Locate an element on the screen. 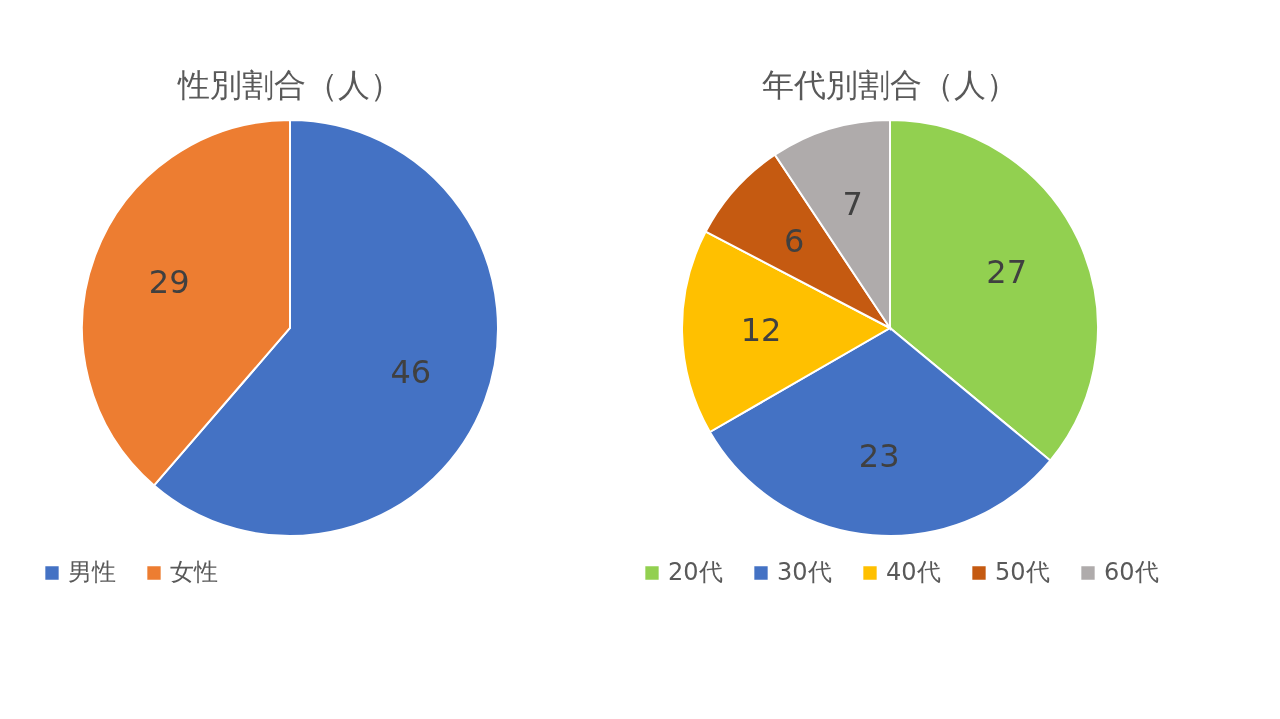 Image resolution: width=1280 pixels, height=719 pixels. data-label: 46 is located at coordinates (411, 371).